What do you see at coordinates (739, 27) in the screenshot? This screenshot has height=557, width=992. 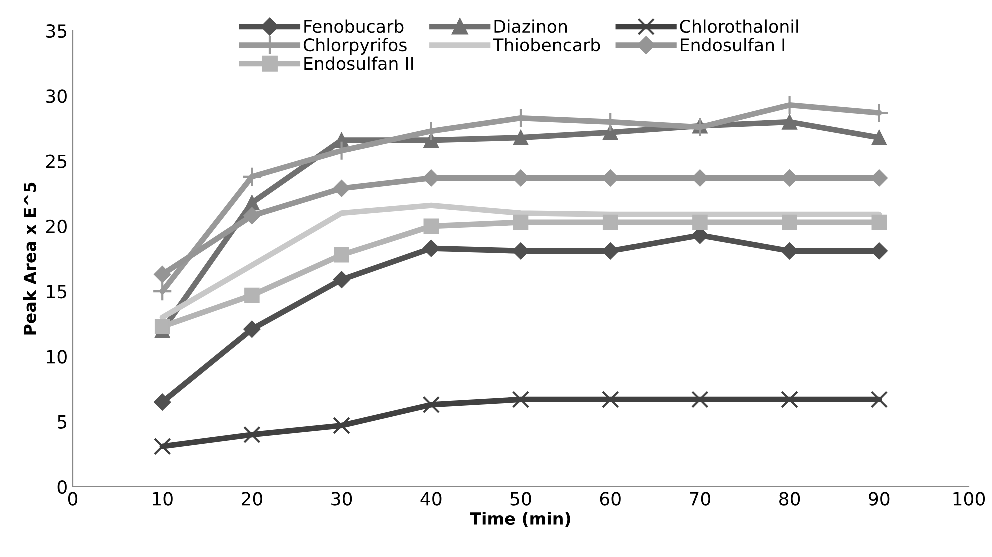 I see `legend-label: Chlorothalonil` at bounding box center [739, 27].